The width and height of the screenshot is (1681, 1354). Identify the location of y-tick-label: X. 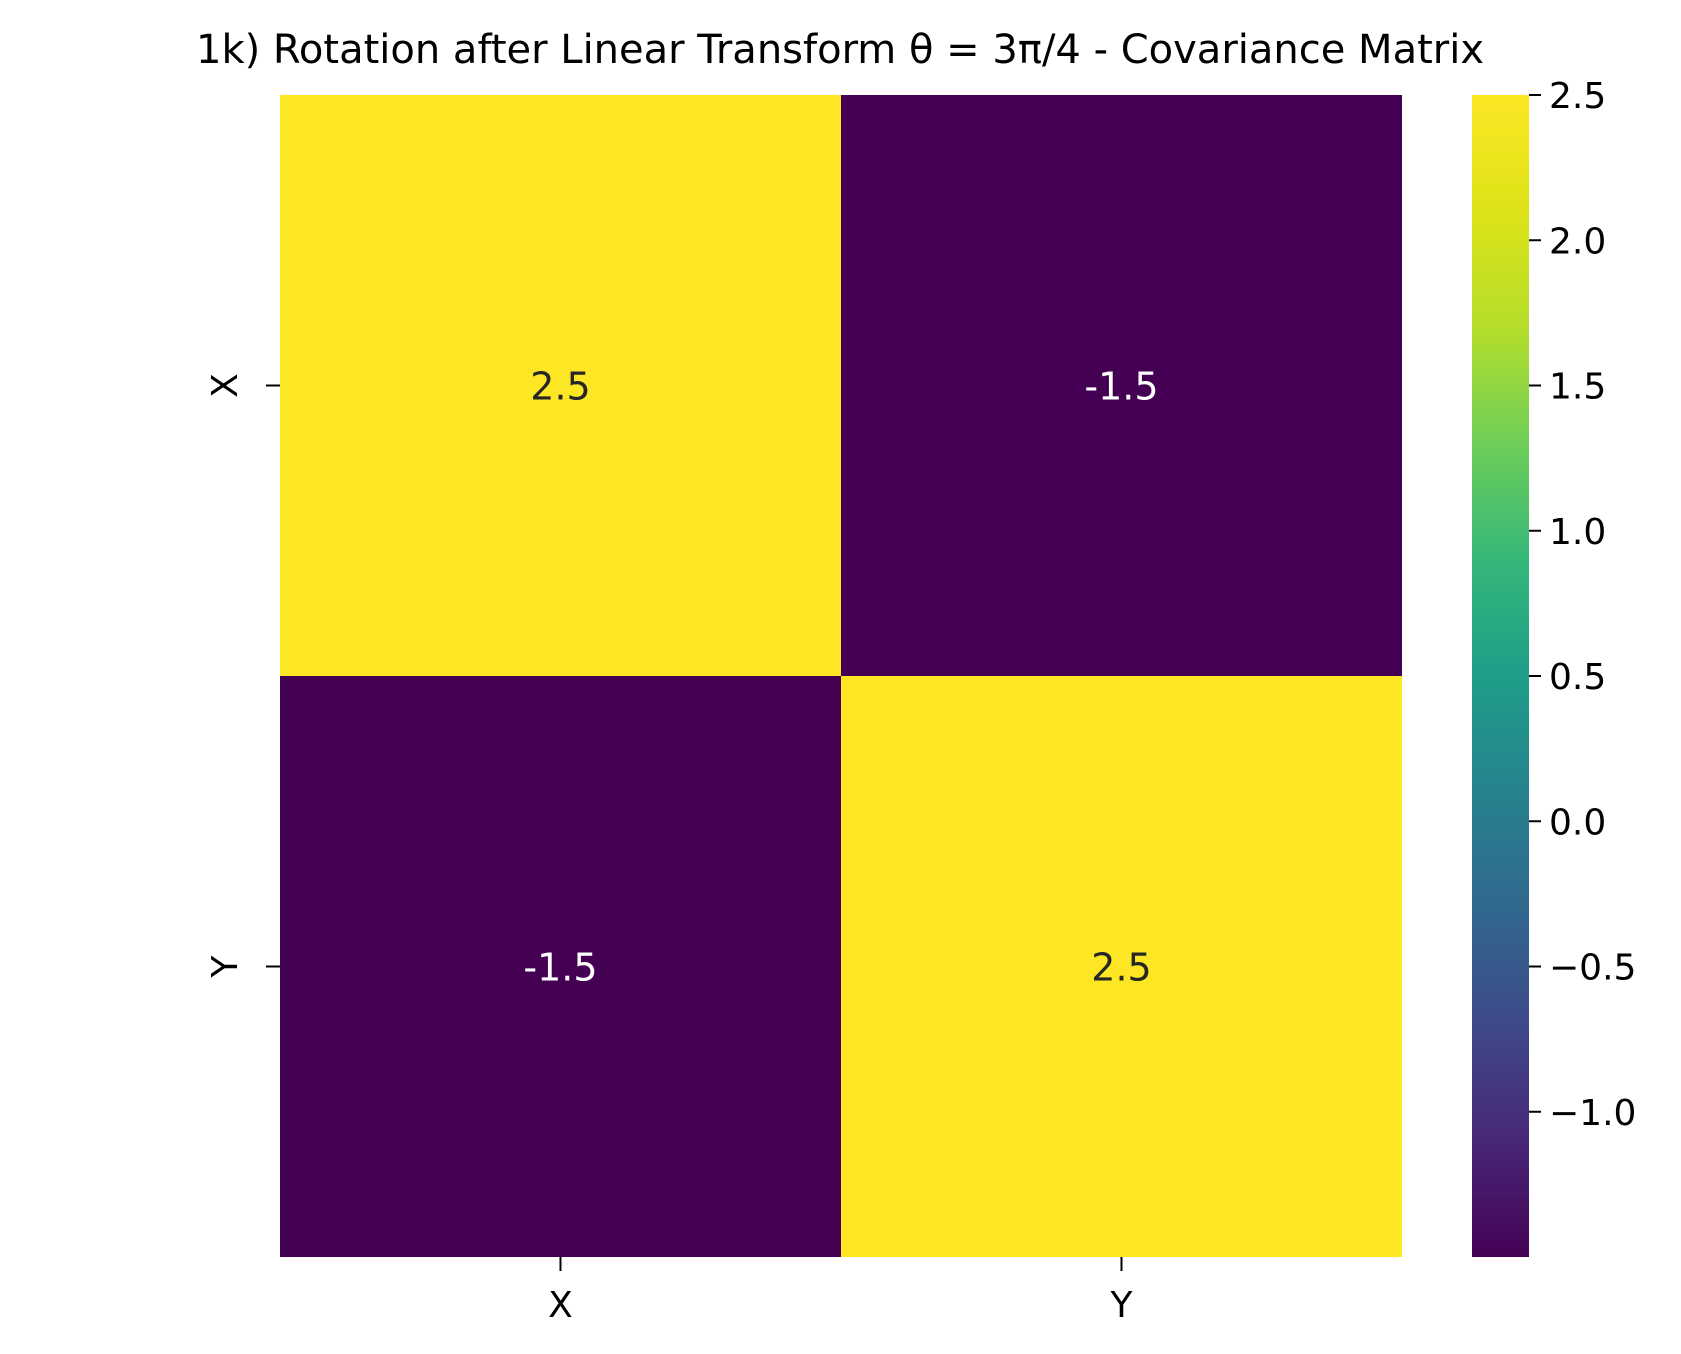
(225, 385).